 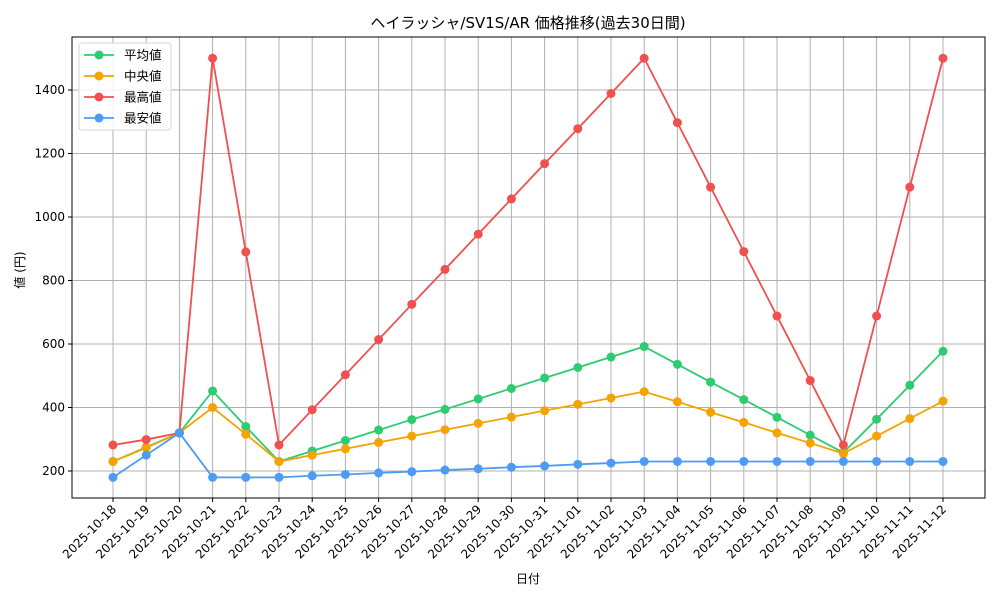 What do you see at coordinates (143, 76) in the screenshot?
I see `legend-label: 中央値` at bounding box center [143, 76].